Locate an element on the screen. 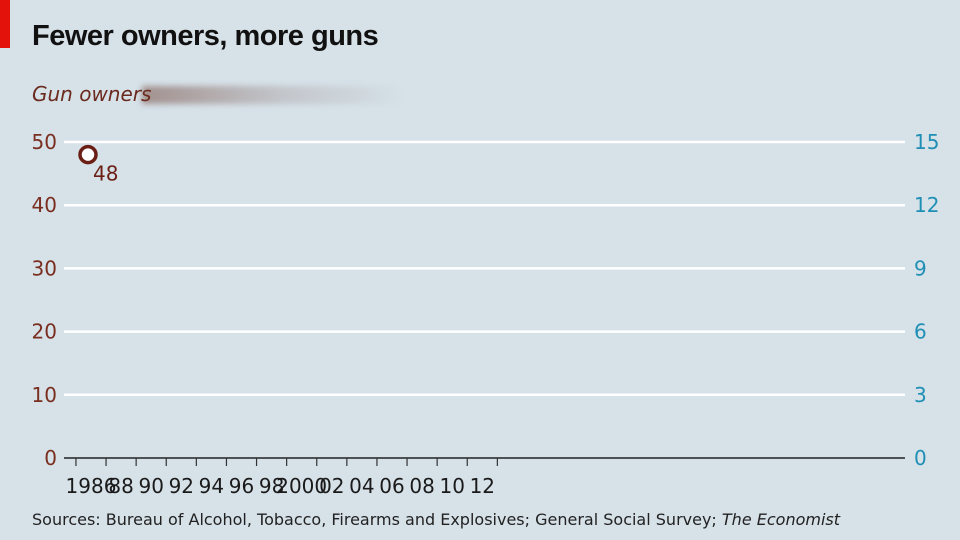 Image resolution: width=960 pixels, height=540 pixels. data-point-label: 48 is located at coordinates (105, 174).